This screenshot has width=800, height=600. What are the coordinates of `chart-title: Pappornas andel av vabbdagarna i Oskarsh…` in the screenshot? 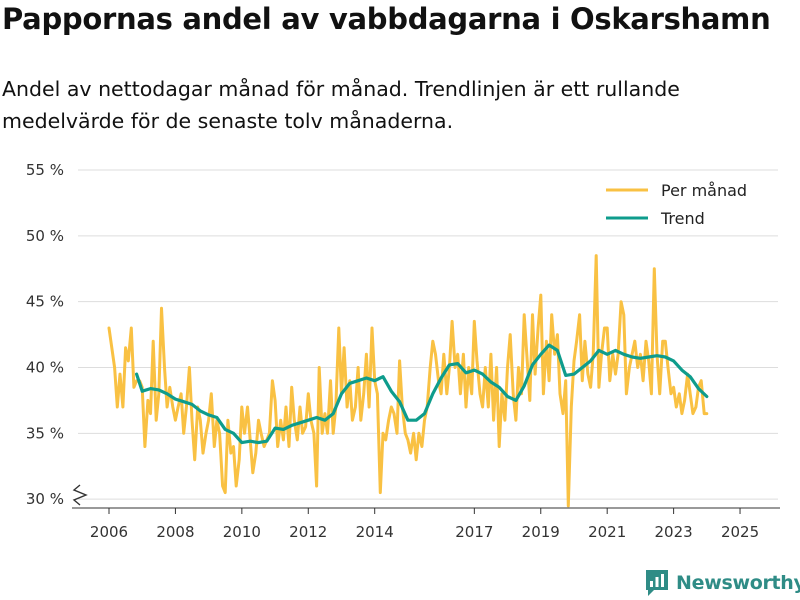 It's located at (386, 19).